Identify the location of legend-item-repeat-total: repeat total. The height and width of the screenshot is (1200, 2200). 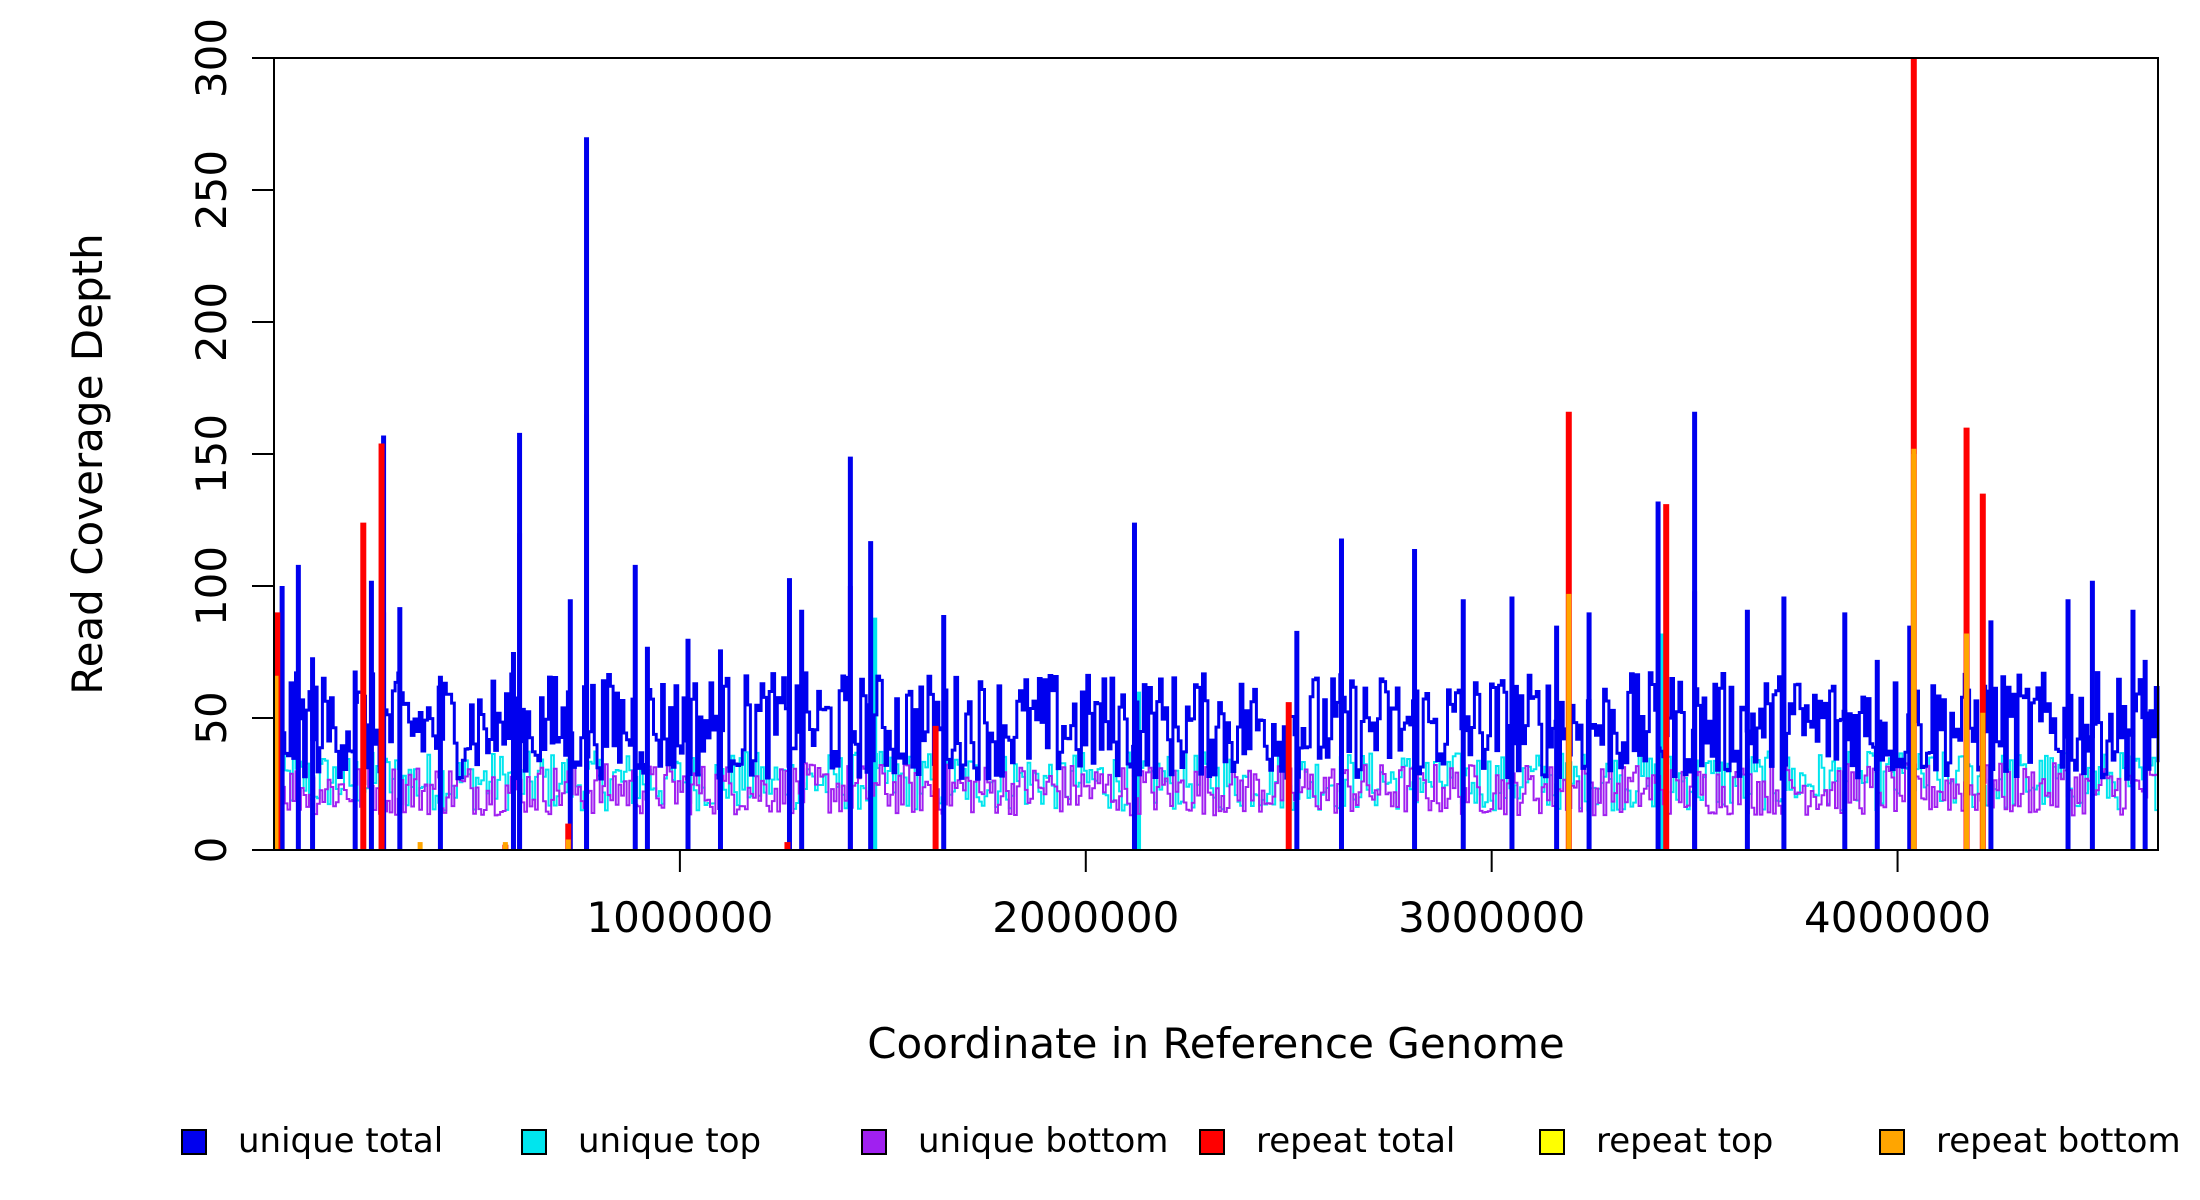
(1327, 1141).